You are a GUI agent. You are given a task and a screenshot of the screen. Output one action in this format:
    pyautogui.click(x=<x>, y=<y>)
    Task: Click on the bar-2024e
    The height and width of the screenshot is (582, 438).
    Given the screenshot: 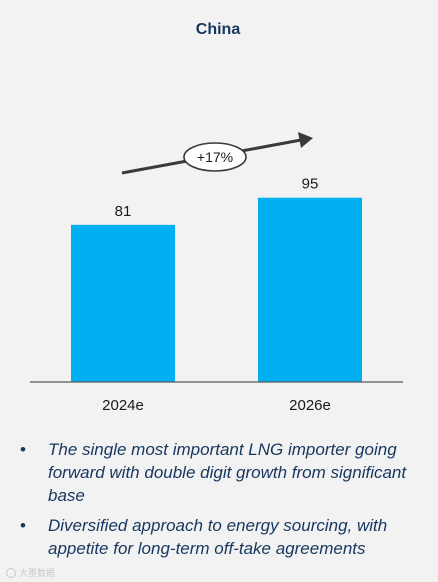 What is the action you would take?
    pyautogui.click(x=123, y=303)
    